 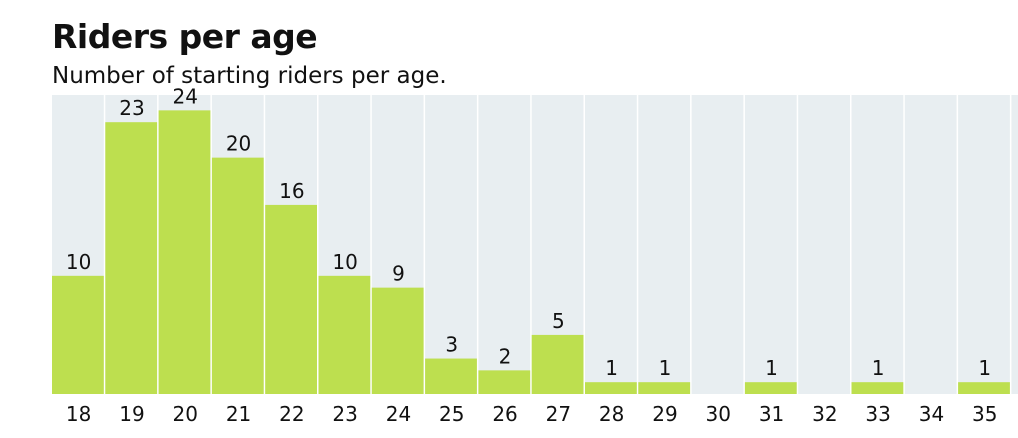 I want to click on tick-label-35: 35, so click(x=984, y=414).